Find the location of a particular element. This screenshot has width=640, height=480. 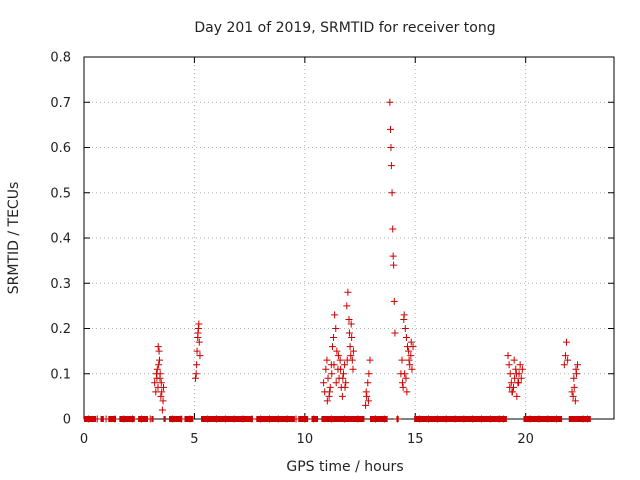

y-tick-label: 0.5 is located at coordinates (60, 193).